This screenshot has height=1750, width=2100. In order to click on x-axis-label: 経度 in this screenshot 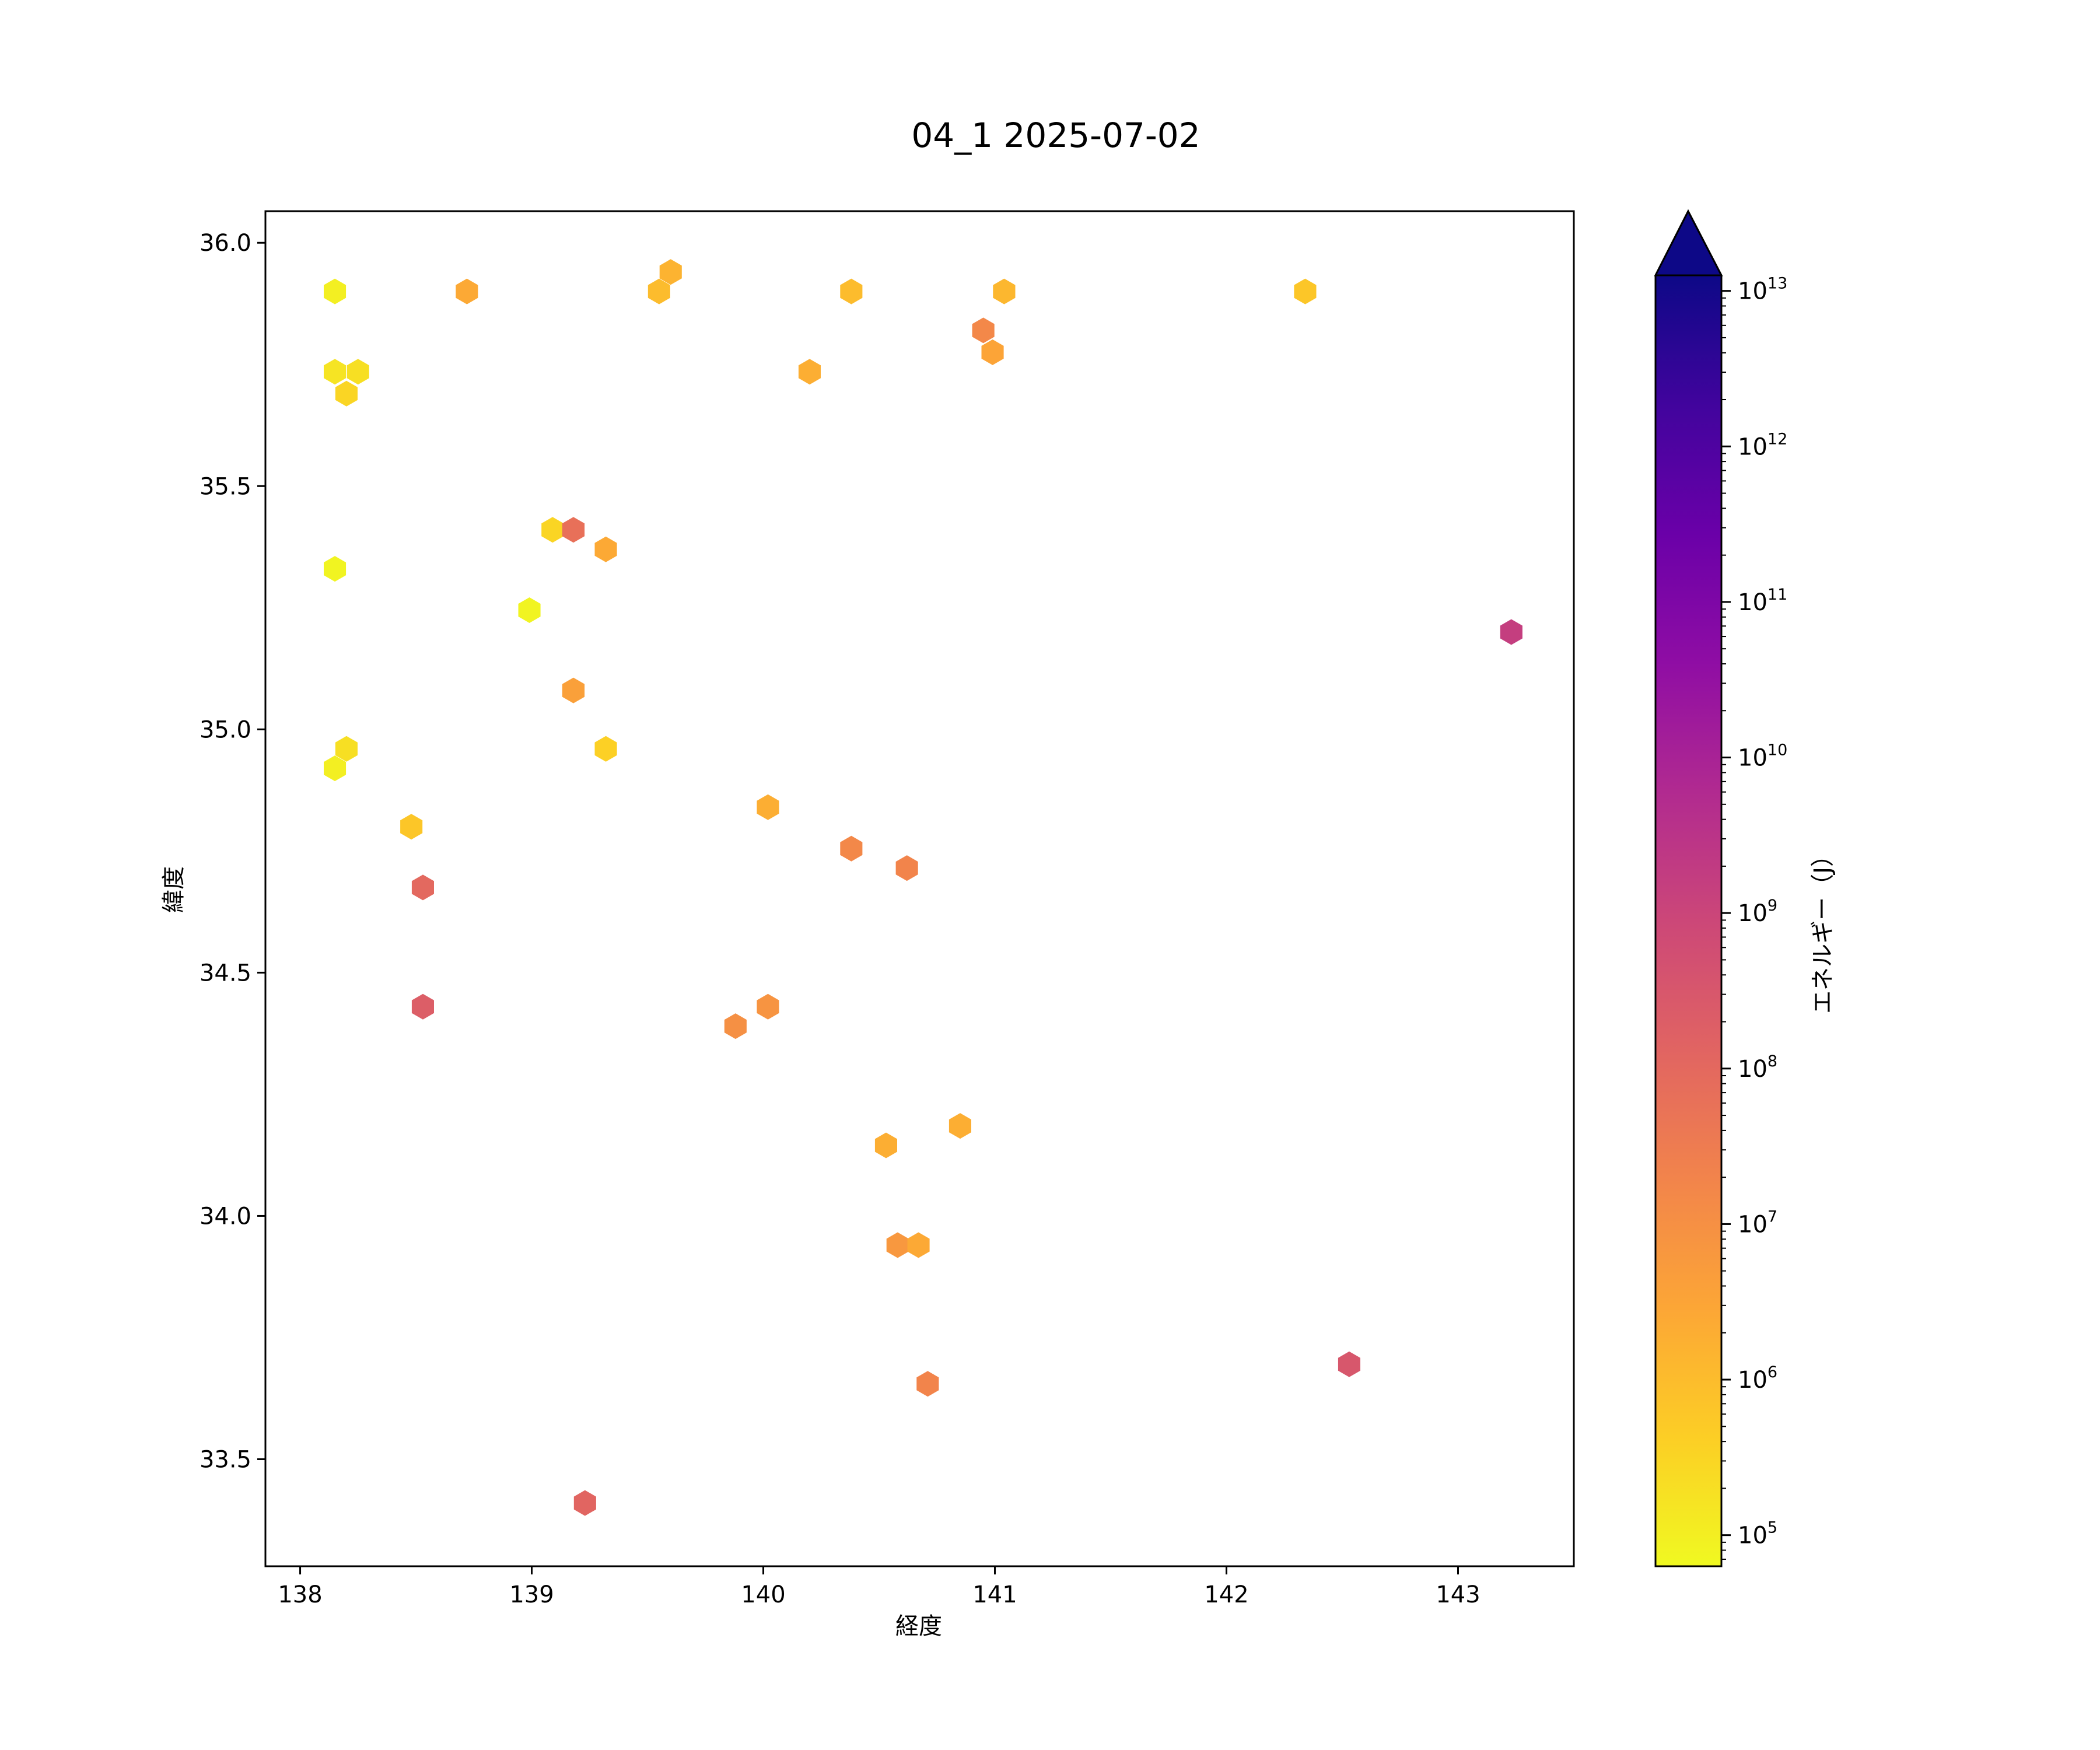, I will do `click(918, 1626)`.